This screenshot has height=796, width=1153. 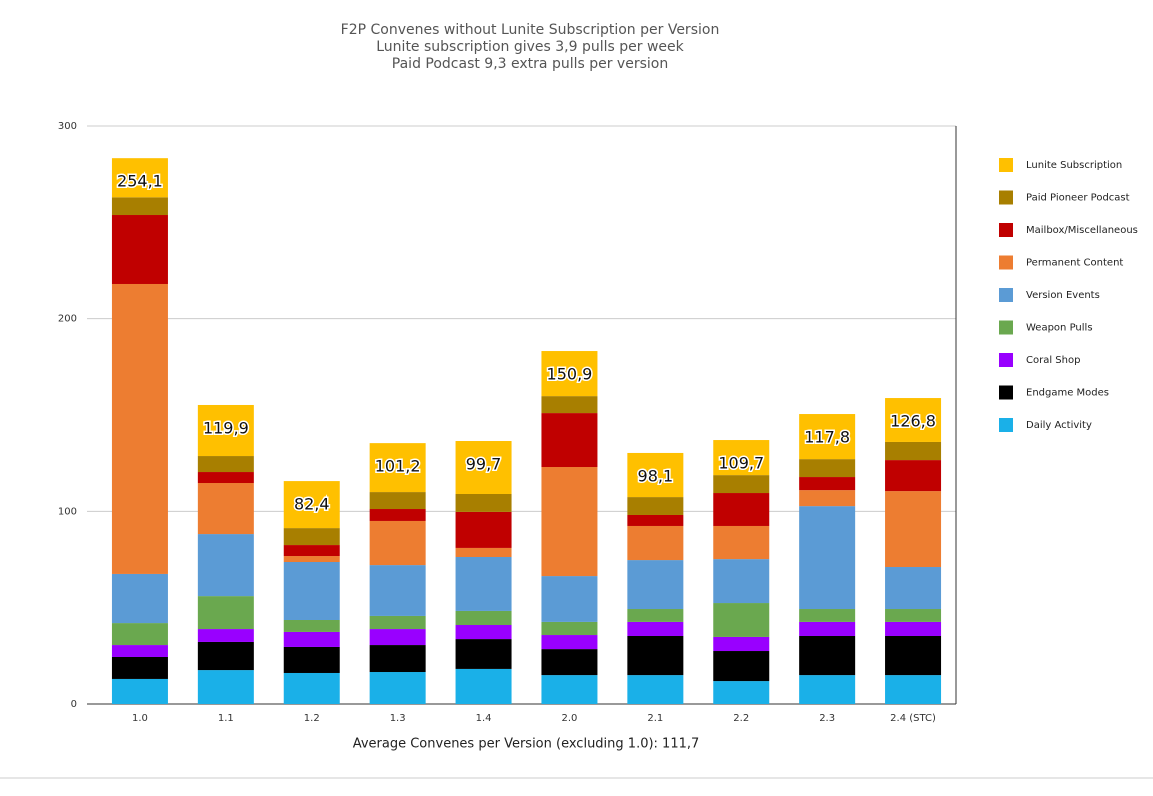 I want to click on total-label: 119,9, so click(x=226, y=427).